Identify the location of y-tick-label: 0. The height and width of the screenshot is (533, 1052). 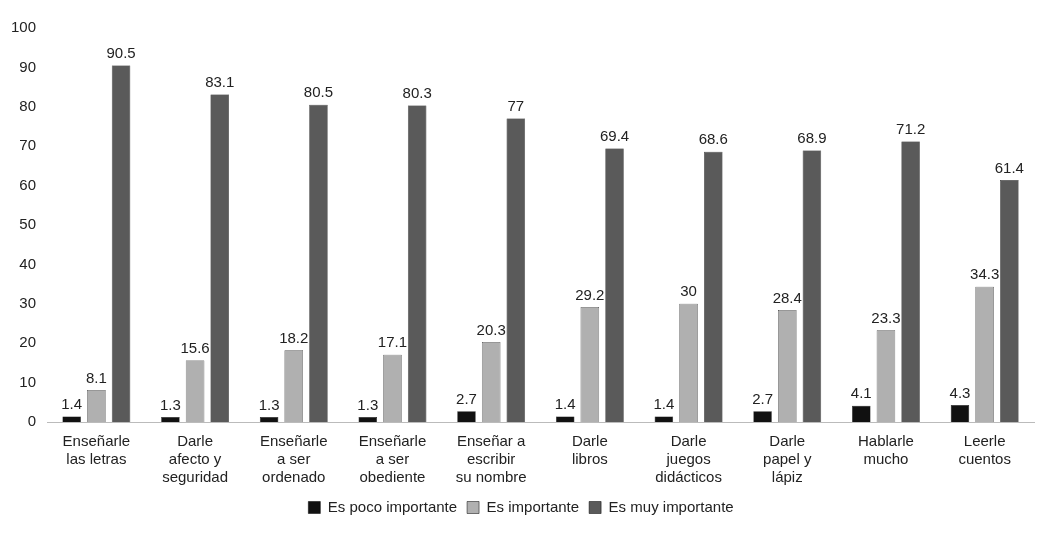
(32, 421).